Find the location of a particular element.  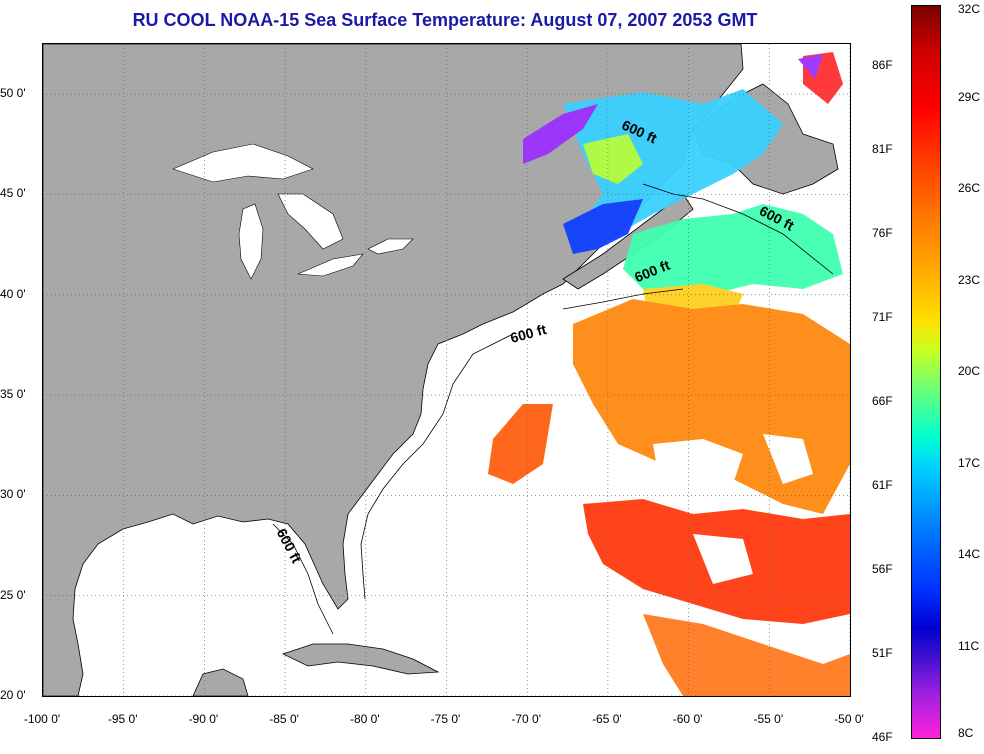

y-tick-label: 20 0' is located at coordinates (13, 695).